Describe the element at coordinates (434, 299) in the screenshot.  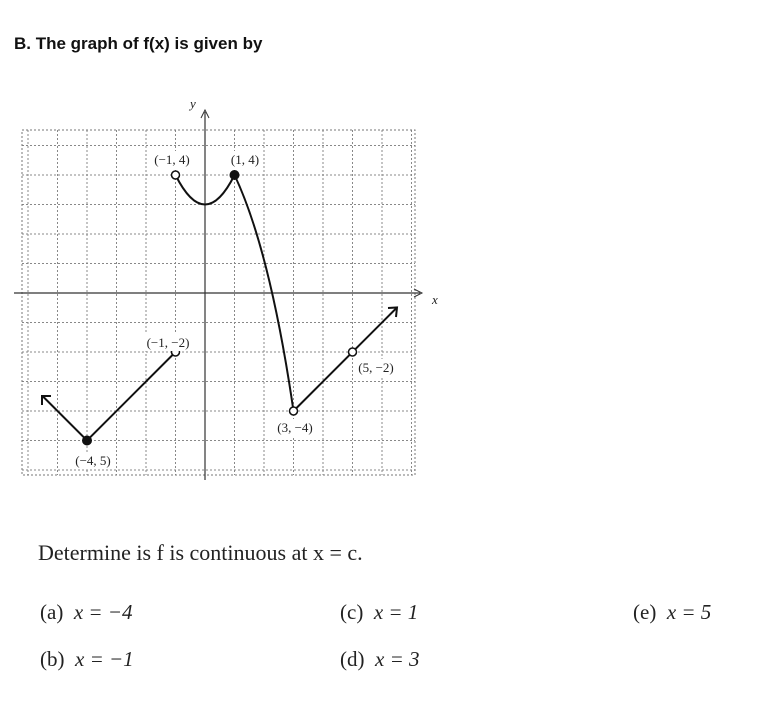
I see `x-axis-label: x` at that location.